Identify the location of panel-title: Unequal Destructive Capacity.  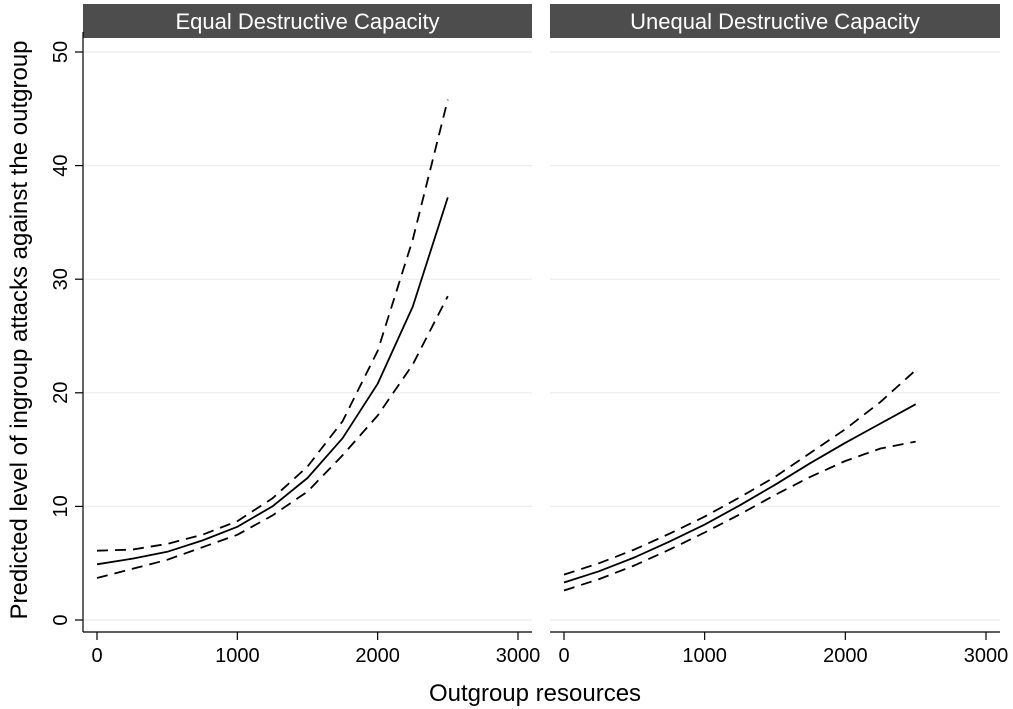
(775, 21).